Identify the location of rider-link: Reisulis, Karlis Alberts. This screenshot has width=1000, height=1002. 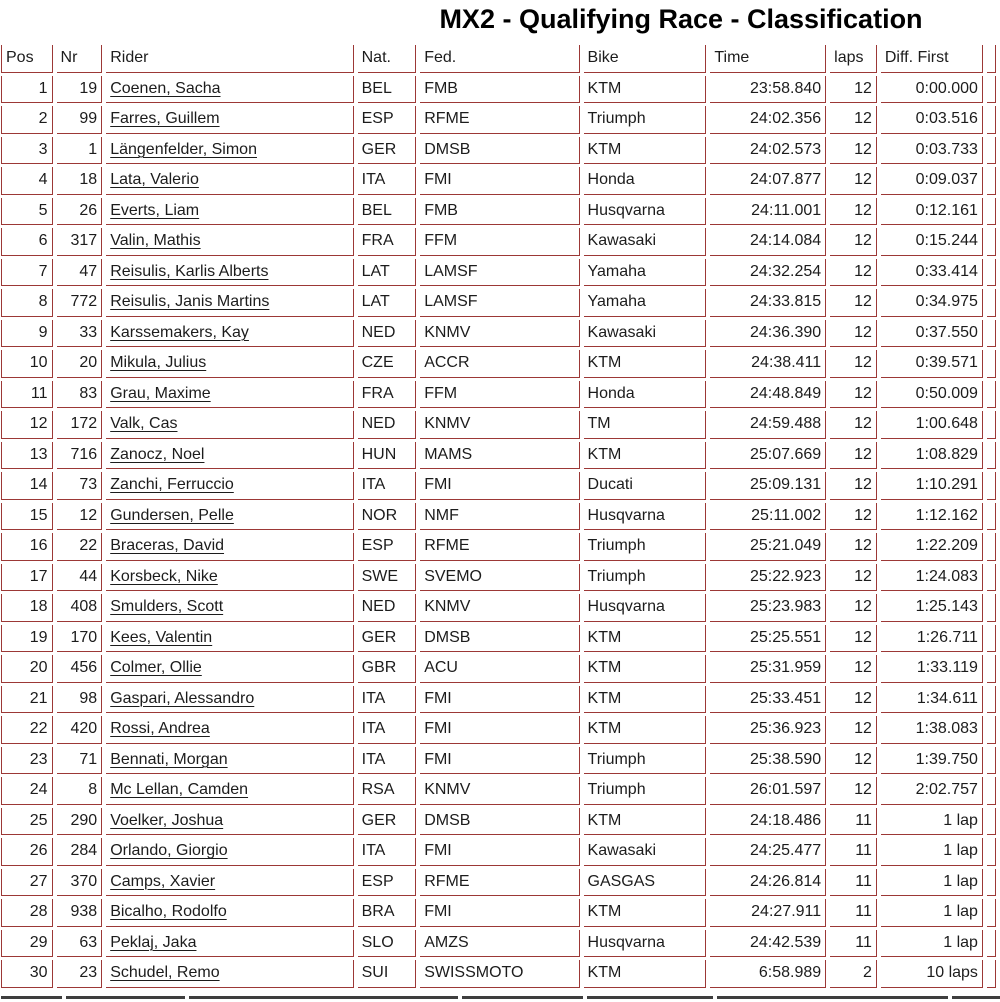
(189, 271).